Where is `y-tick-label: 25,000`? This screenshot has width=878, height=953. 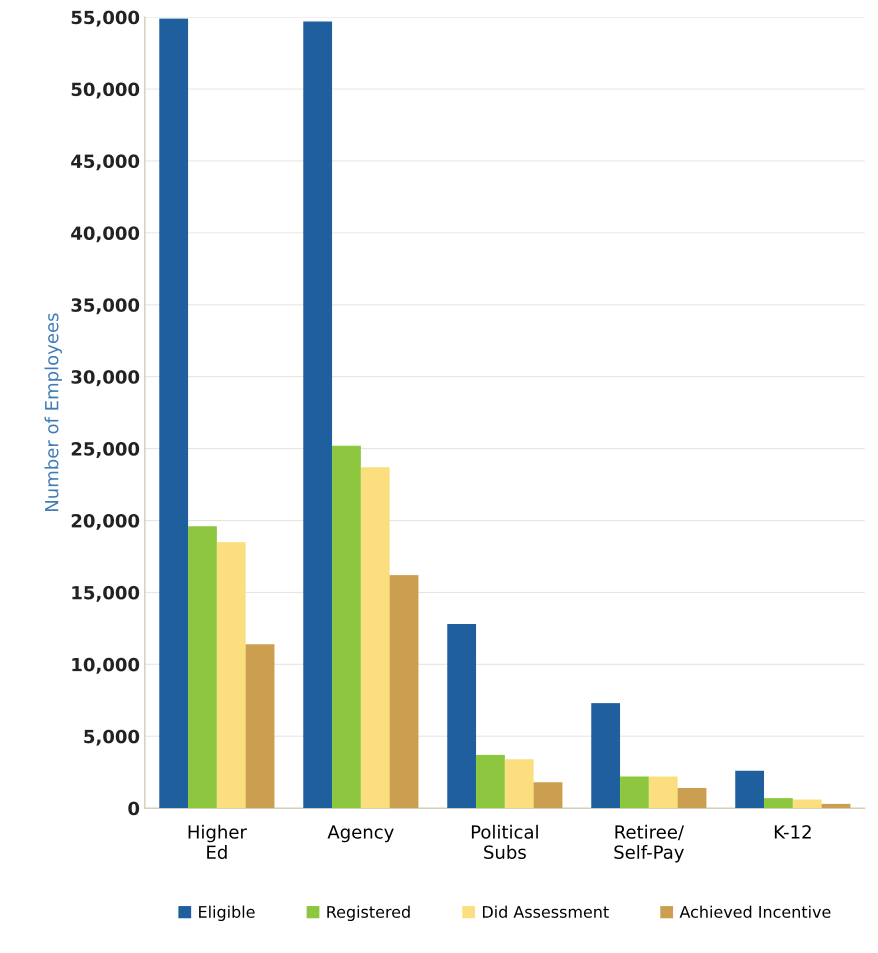 y-tick-label: 25,000 is located at coordinates (106, 450).